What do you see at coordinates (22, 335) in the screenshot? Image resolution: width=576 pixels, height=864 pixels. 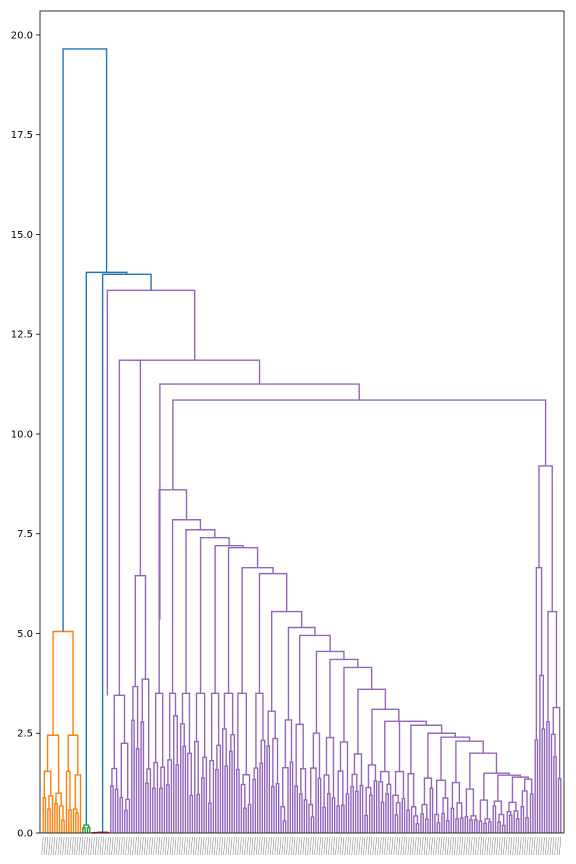 I see `y-tick-label-5: 12.5` at bounding box center [22, 335].